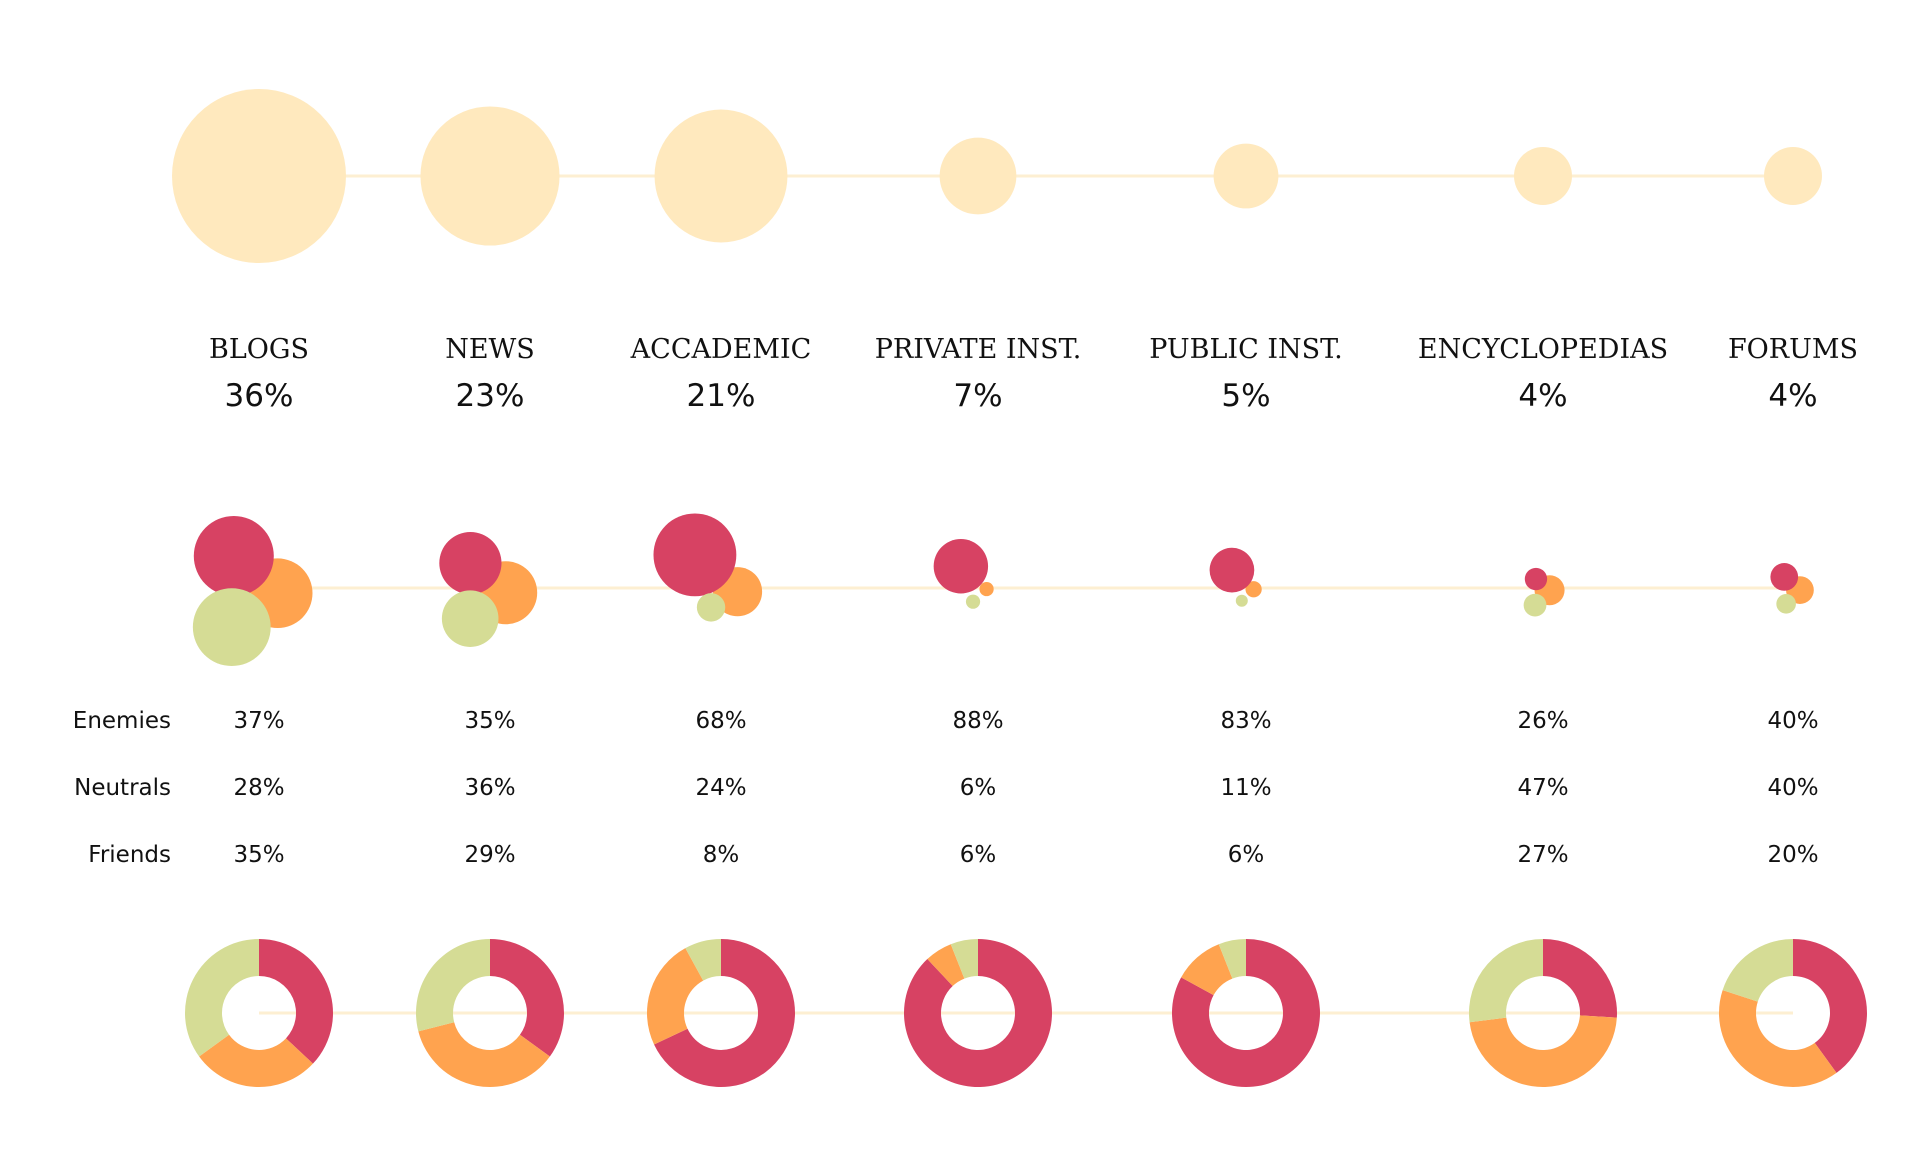 The height and width of the screenshot is (1167, 1917). What do you see at coordinates (1535, 605) in the screenshot?
I see `friends-bubble-encyclopedias` at bounding box center [1535, 605].